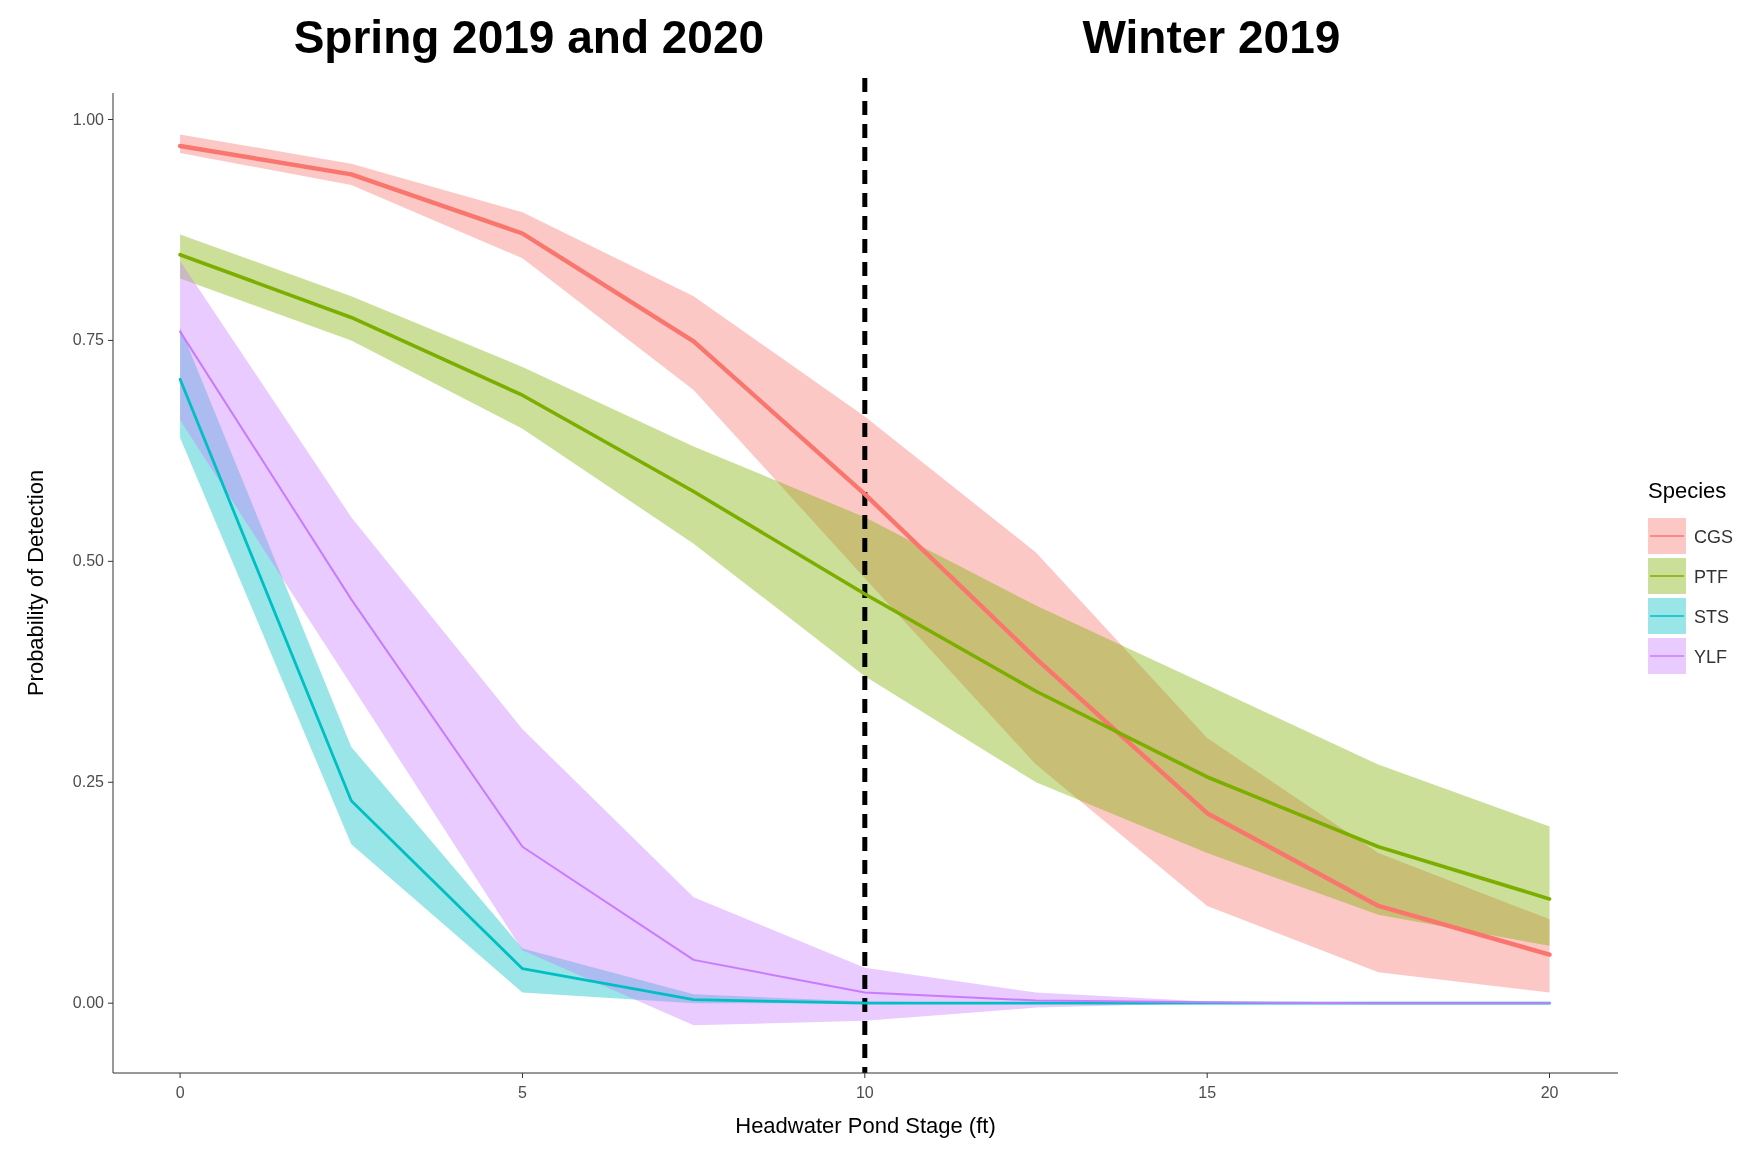  Describe the element at coordinates (1711, 657) in the screenshot. I see `legend-label: YLF` at that location.